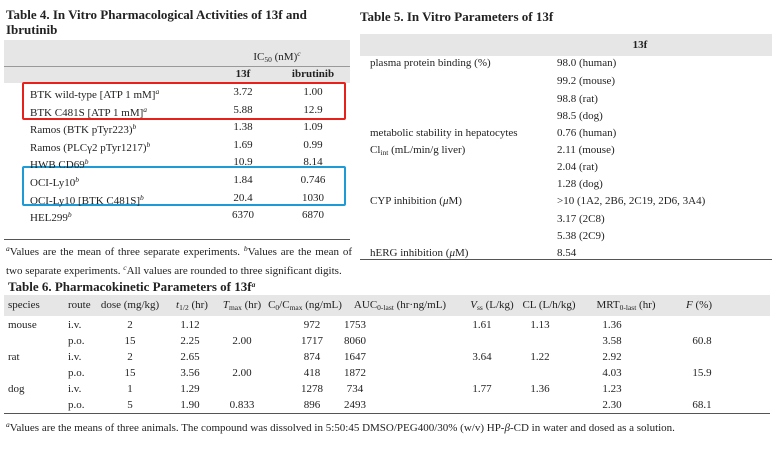  What do you see at coordinates (312, 373) in the screenshot?
I see `cell: 418` at bounding box center [312, 373].